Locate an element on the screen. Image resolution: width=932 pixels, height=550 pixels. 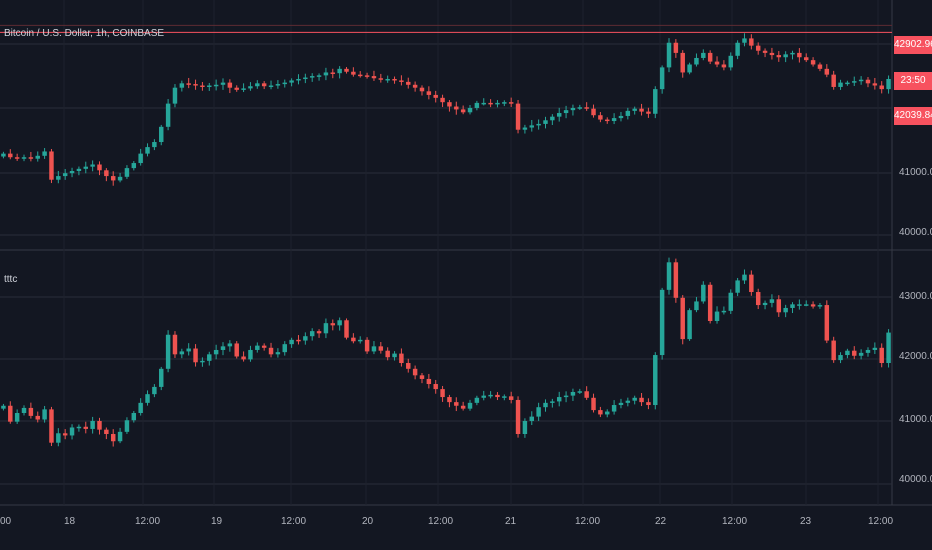
time-axis-label: 20 is located at coordinates (368, 521).